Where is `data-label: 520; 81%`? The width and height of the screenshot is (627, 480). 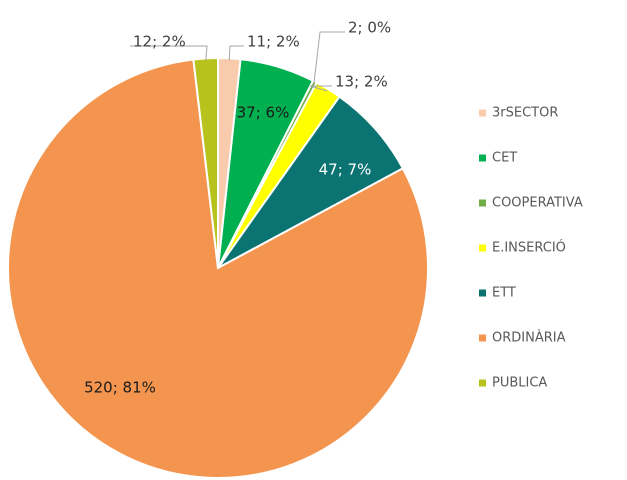
data-label: 520; 81% is located at coordinates (120, 388).